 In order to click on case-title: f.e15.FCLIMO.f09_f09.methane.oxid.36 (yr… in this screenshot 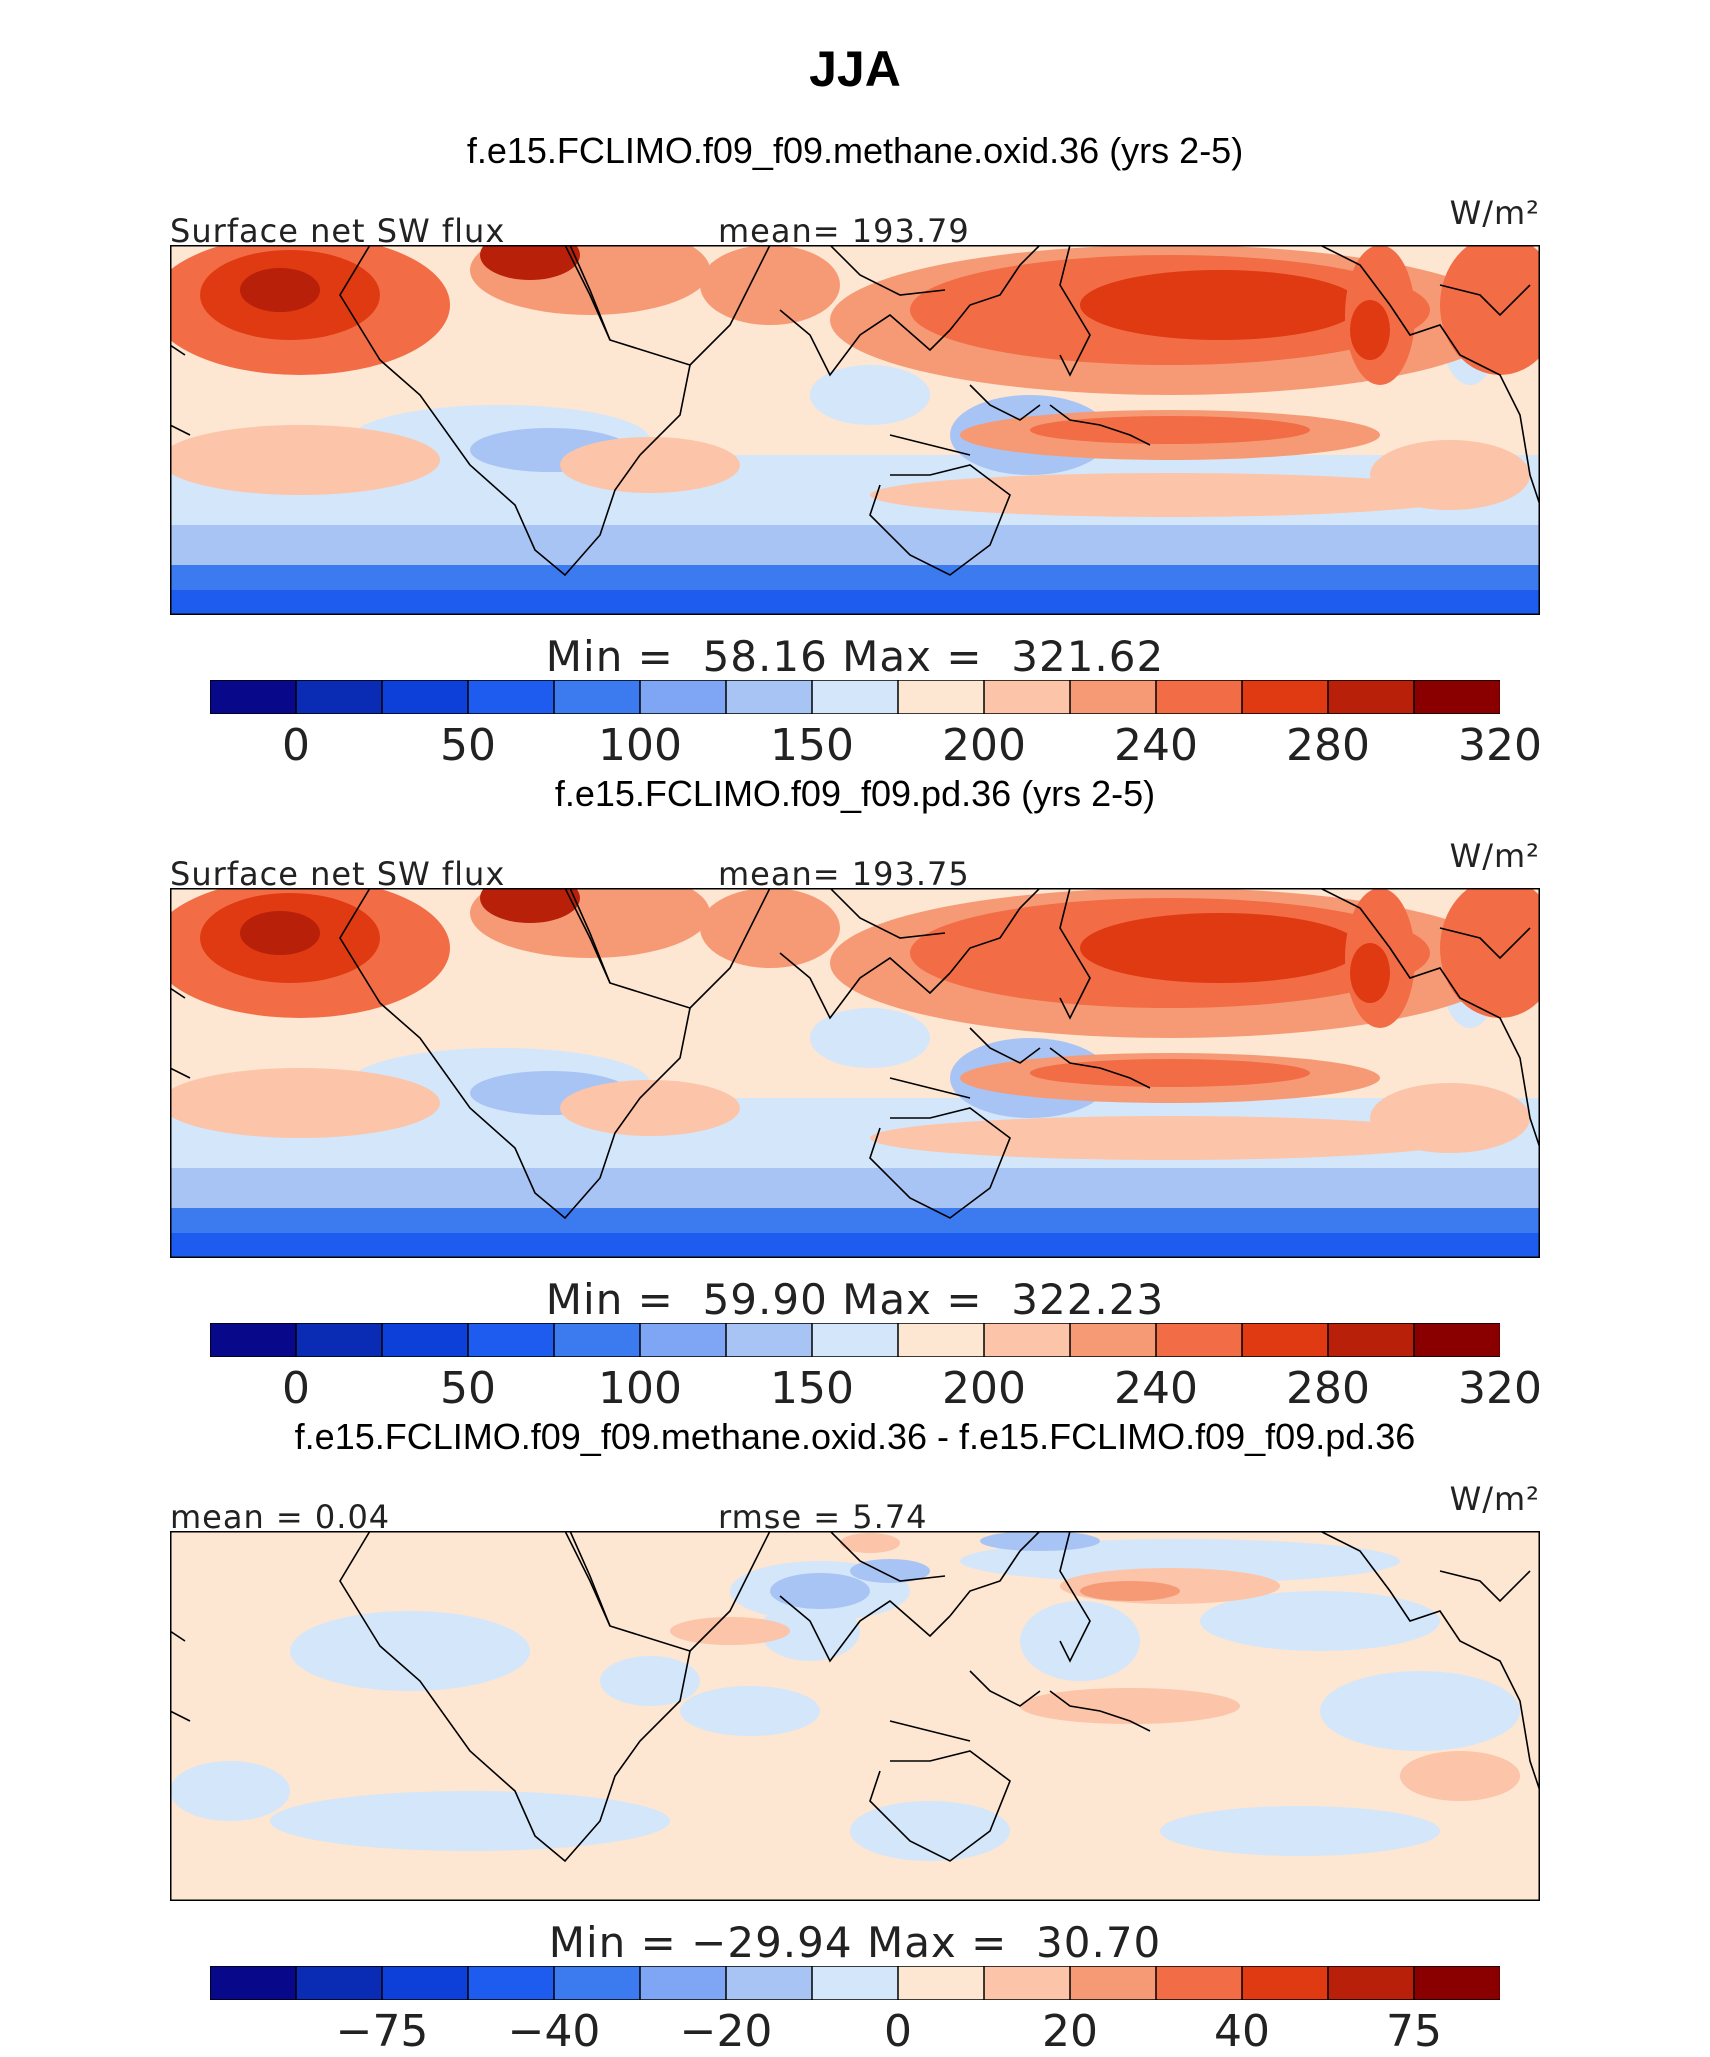, I will do `click(855, 150)`.